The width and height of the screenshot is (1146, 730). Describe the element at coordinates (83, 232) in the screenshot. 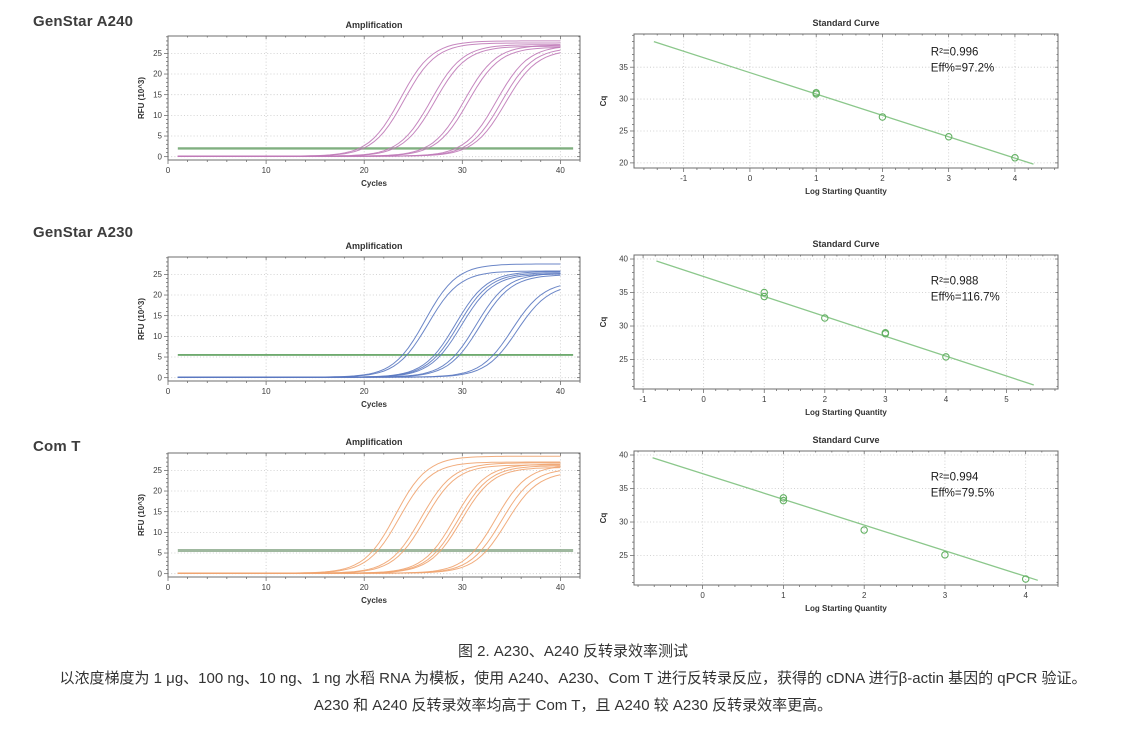

I see `row-label-genstar-a230: GenStar A230` at that location.